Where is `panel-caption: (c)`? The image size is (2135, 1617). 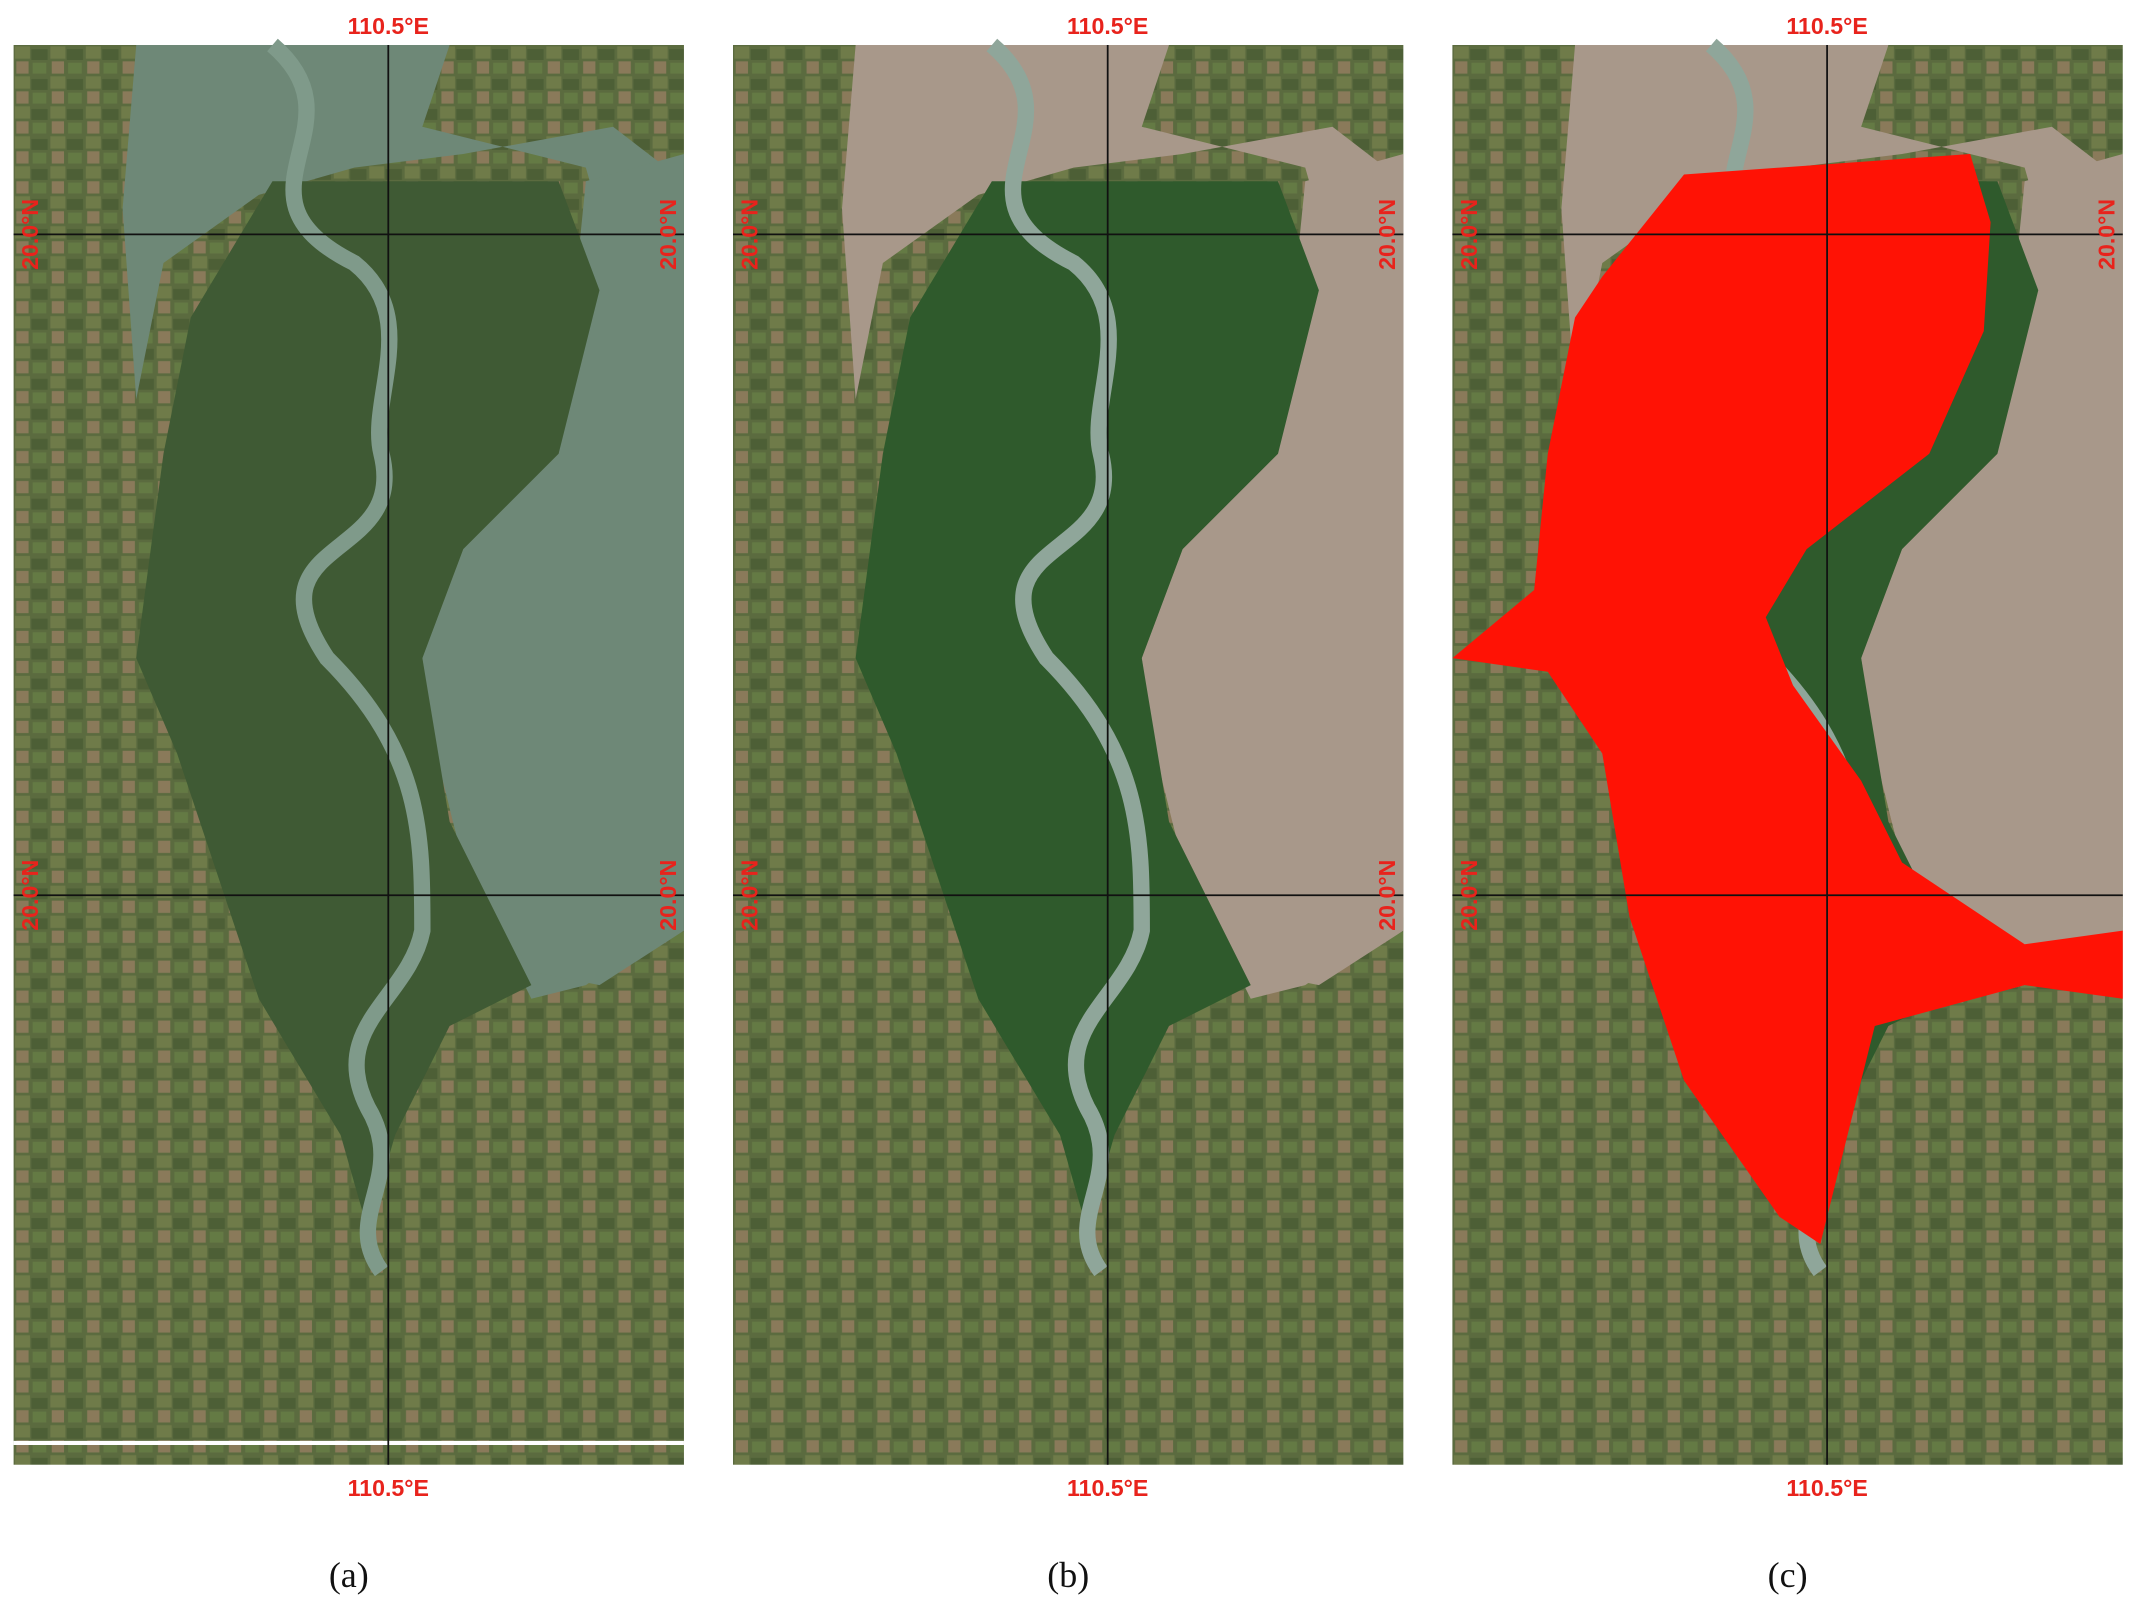 panel-caption: (c) is located at coordinates (1788, 1575).